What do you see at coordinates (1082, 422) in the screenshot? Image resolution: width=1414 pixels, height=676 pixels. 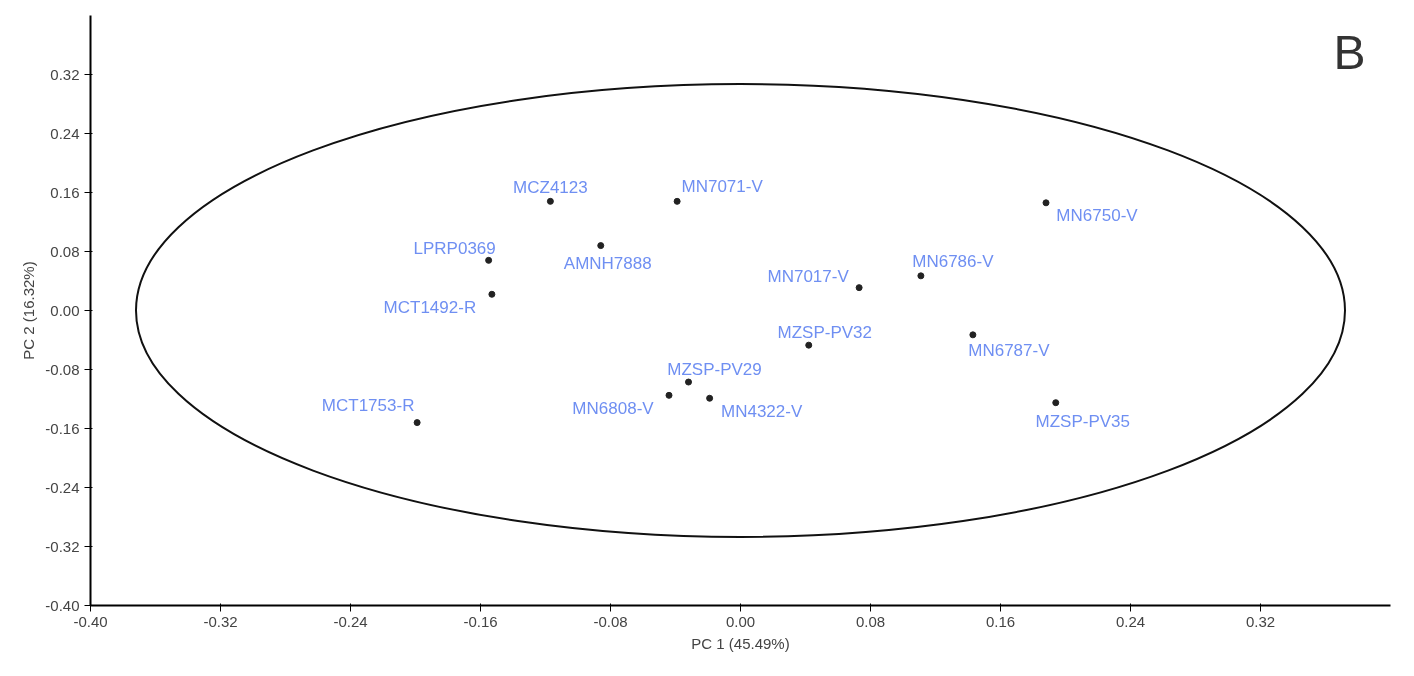 I see `annotation: MZSP-PV35` at bounding box center [1082, 422].